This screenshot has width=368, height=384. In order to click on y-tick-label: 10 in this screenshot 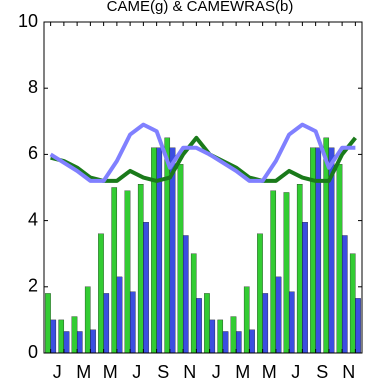, I will do `click(28, 21)`.